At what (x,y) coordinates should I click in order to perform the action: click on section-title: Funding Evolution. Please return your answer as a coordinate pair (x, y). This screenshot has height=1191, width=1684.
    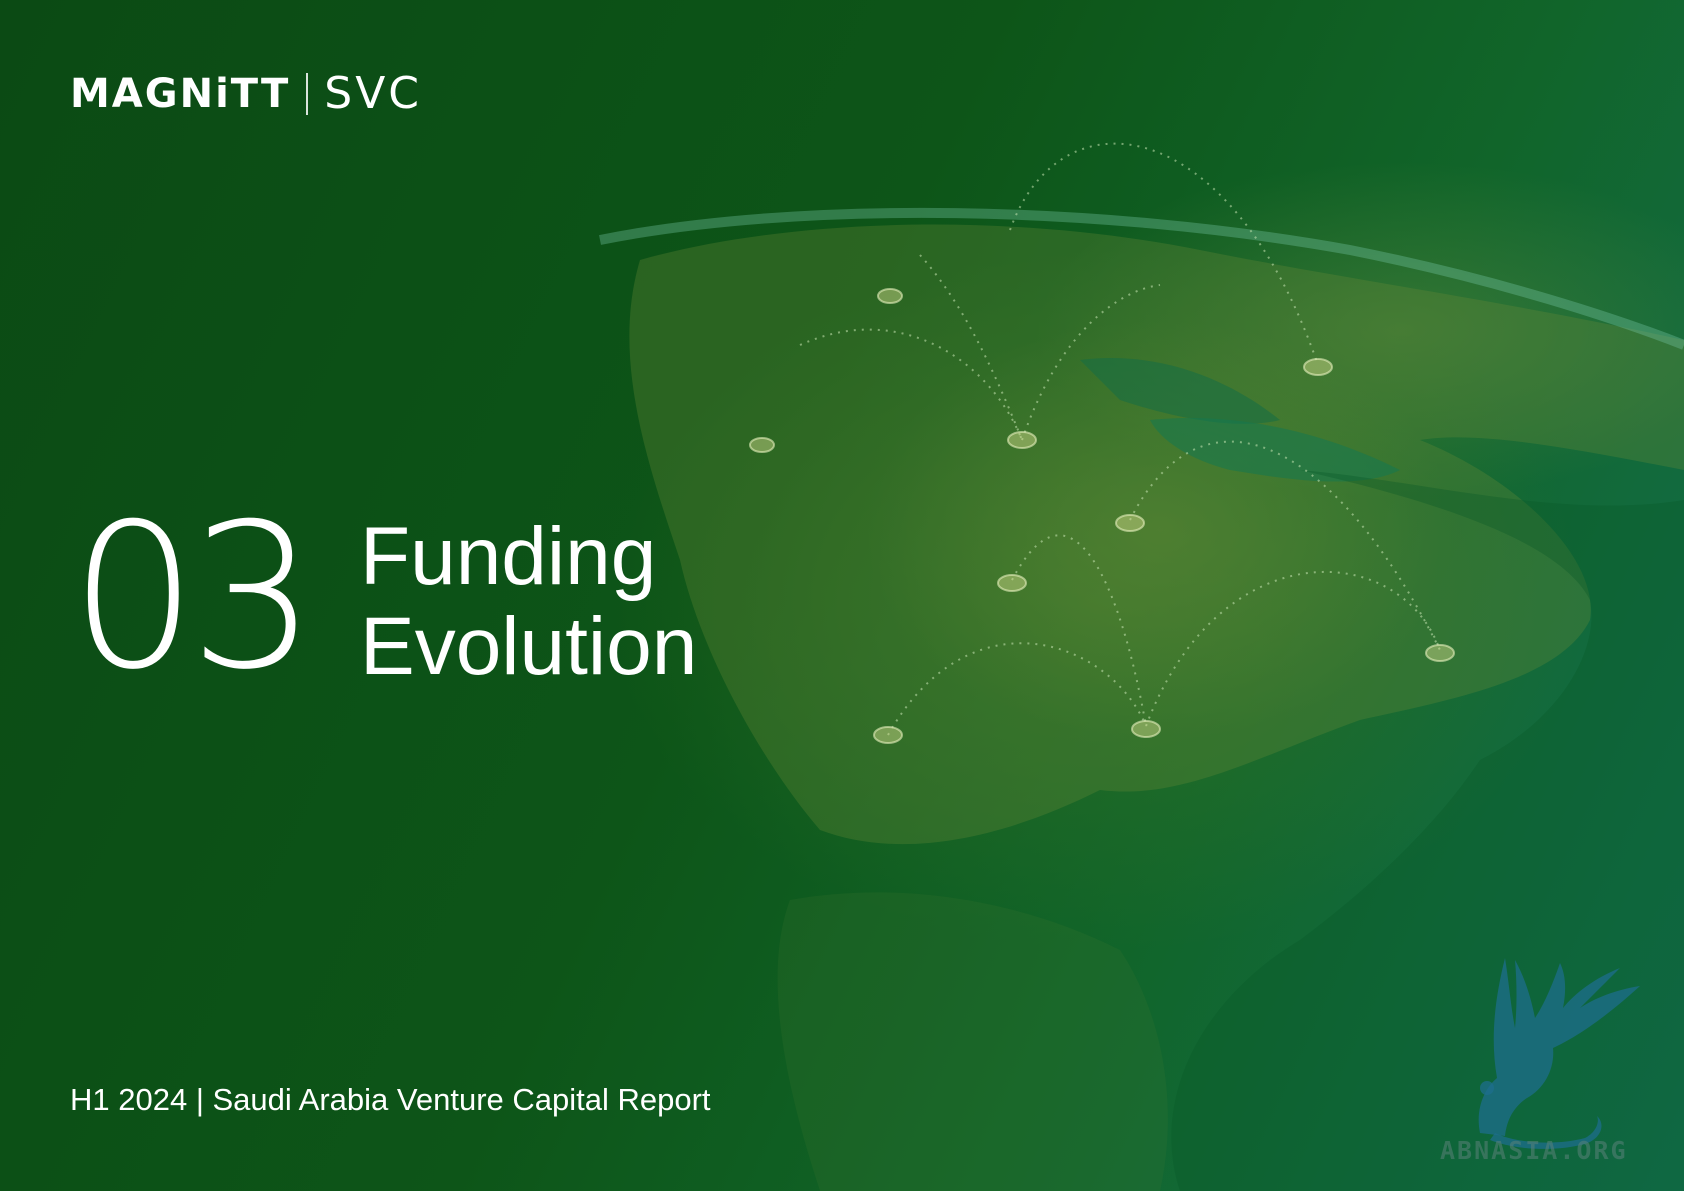
    Looking at the image, I should click on (528, 602).